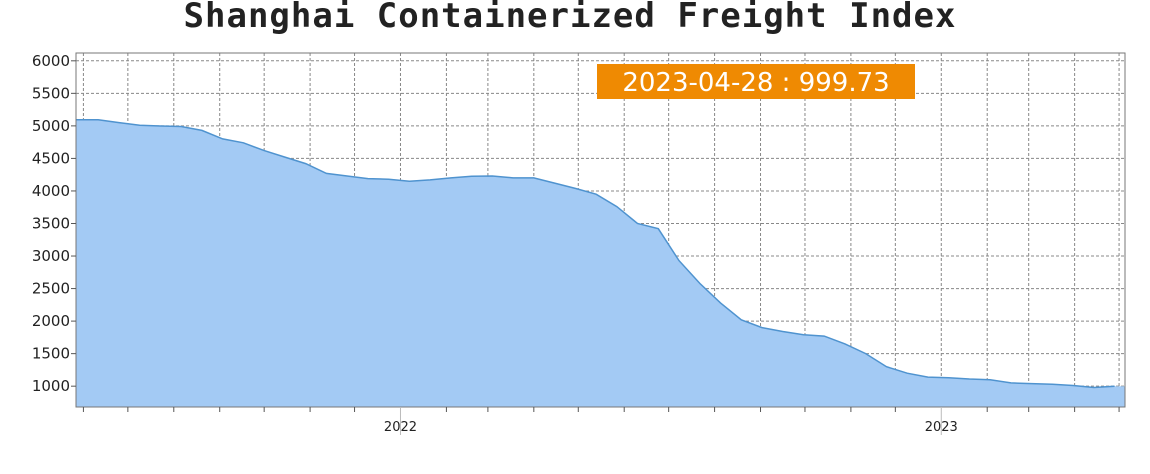 The width and height of the screenshot is (1150, 474). Describe the element at coordinates (941, 427) in the screenshot. I see `x-tick-label: 2023` at that location.